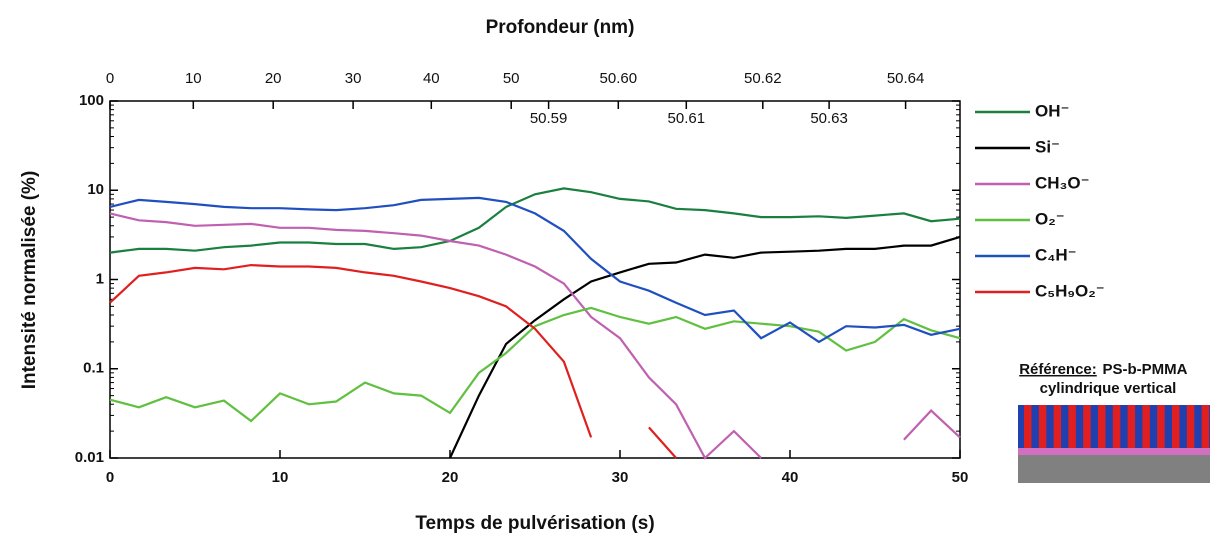  Describe the element at coordinates (110, 78) in the screenshot. I see `x2-tick-label: 0` at that location.